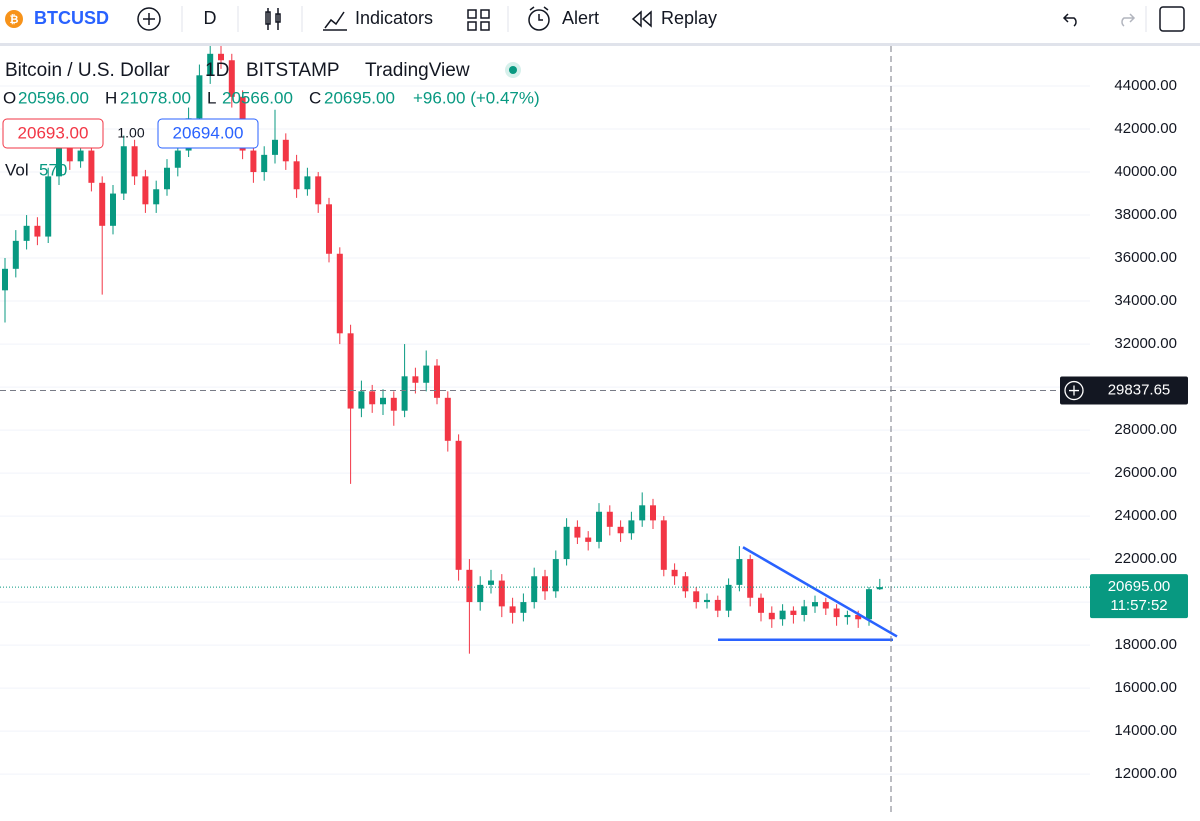 Image resolution: width=1200 pixels, height=821 pixels. What do you see at coordinates (1145, 300) in the screenshot?
I see `y-tick-label: 34000.00` at bounding box center [1145, 300].